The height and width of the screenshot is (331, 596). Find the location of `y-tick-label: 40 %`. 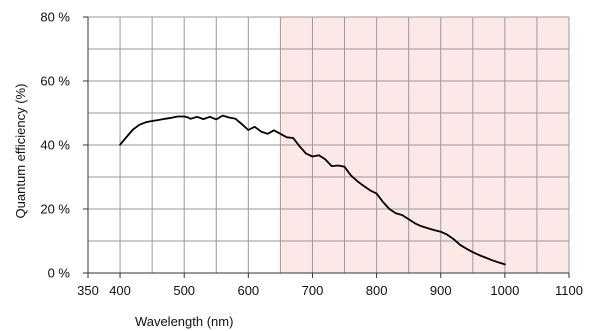

y-tick-label: 40 % is located at coordinates (55, 145).